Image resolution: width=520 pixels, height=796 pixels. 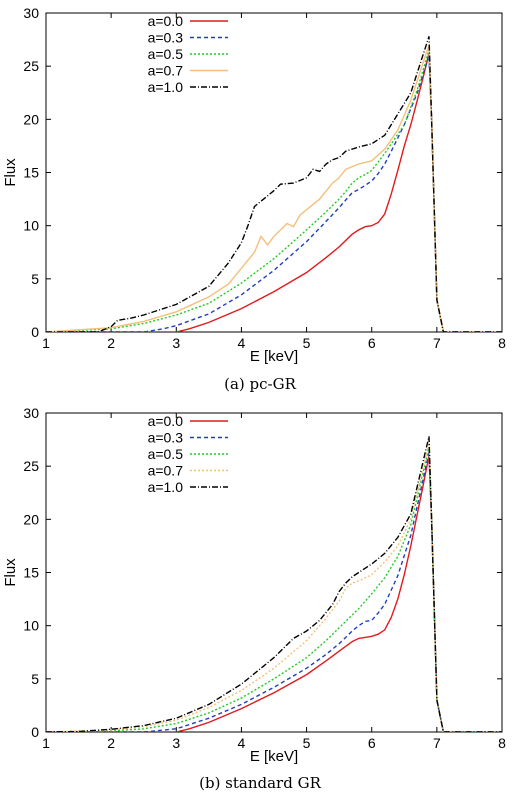 What do you see at coordinates (260, 384) in the screenshot?
I see `caption-a: (a) pc-GR` at bounding box center [260, 384].